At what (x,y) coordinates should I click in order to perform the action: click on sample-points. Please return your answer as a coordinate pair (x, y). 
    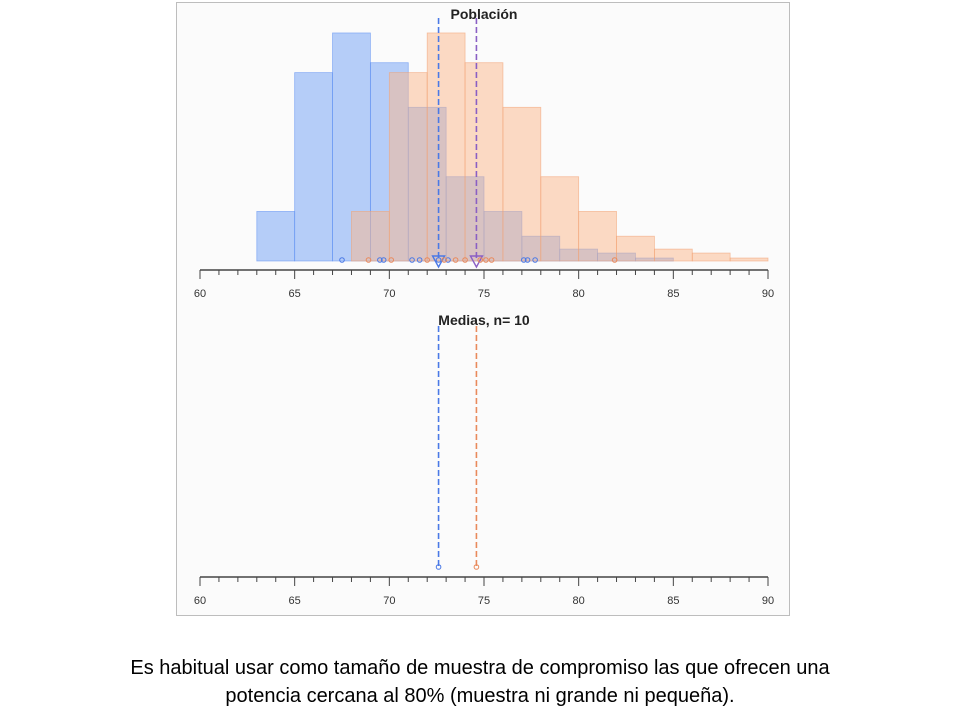
    Looking at the image, I should click on (478, 260).